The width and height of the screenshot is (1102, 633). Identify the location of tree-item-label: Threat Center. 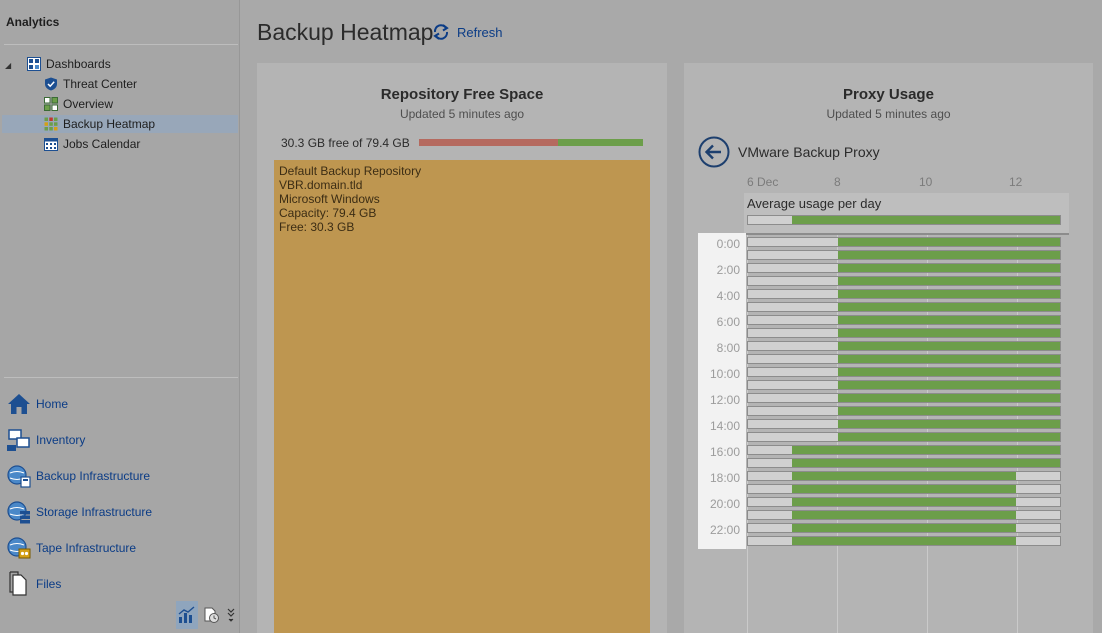
(100, 84).